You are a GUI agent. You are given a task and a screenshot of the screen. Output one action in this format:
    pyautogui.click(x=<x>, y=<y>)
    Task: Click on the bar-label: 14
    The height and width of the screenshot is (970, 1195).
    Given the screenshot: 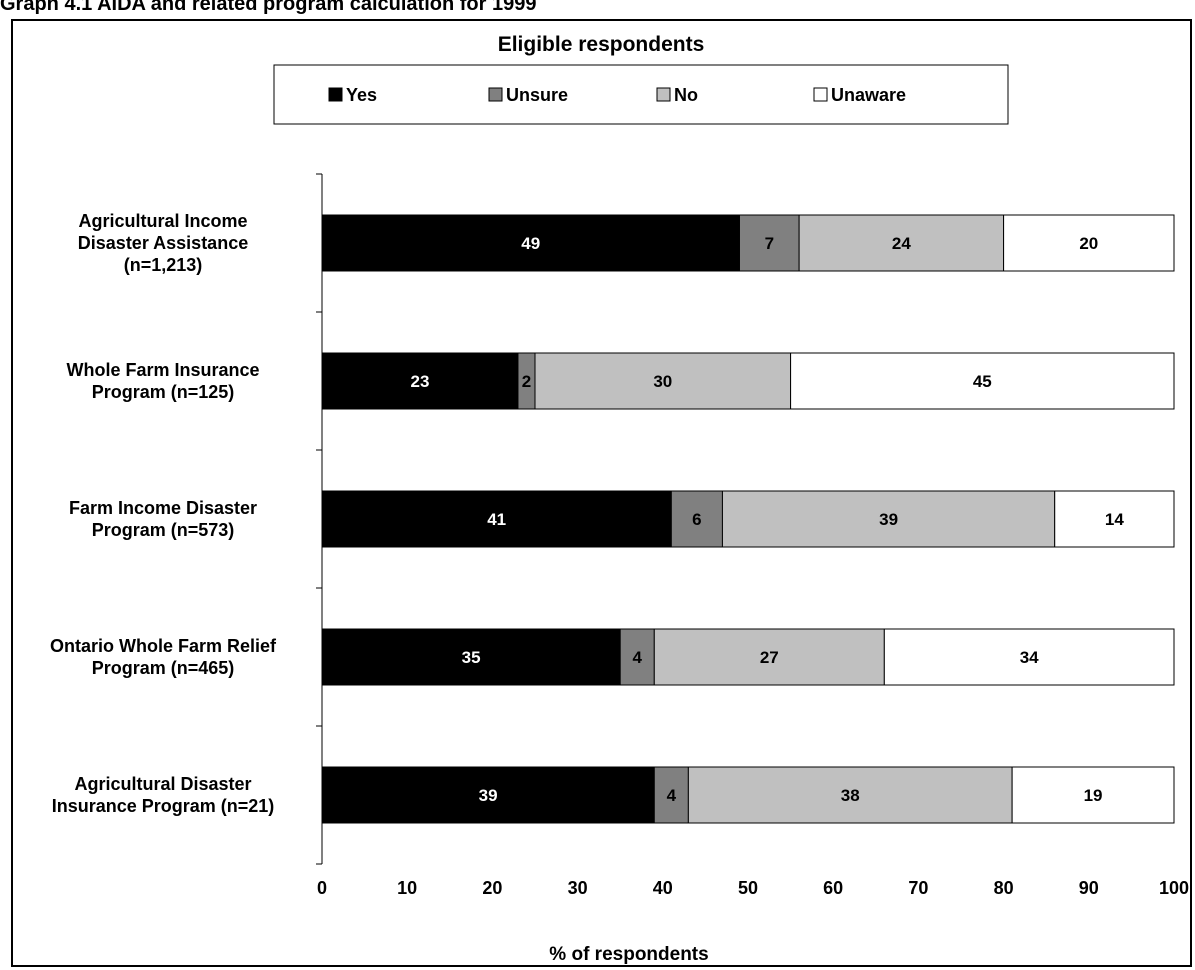 What is the action you would take?
    pyautogui.click(x=1114, y=519)
    